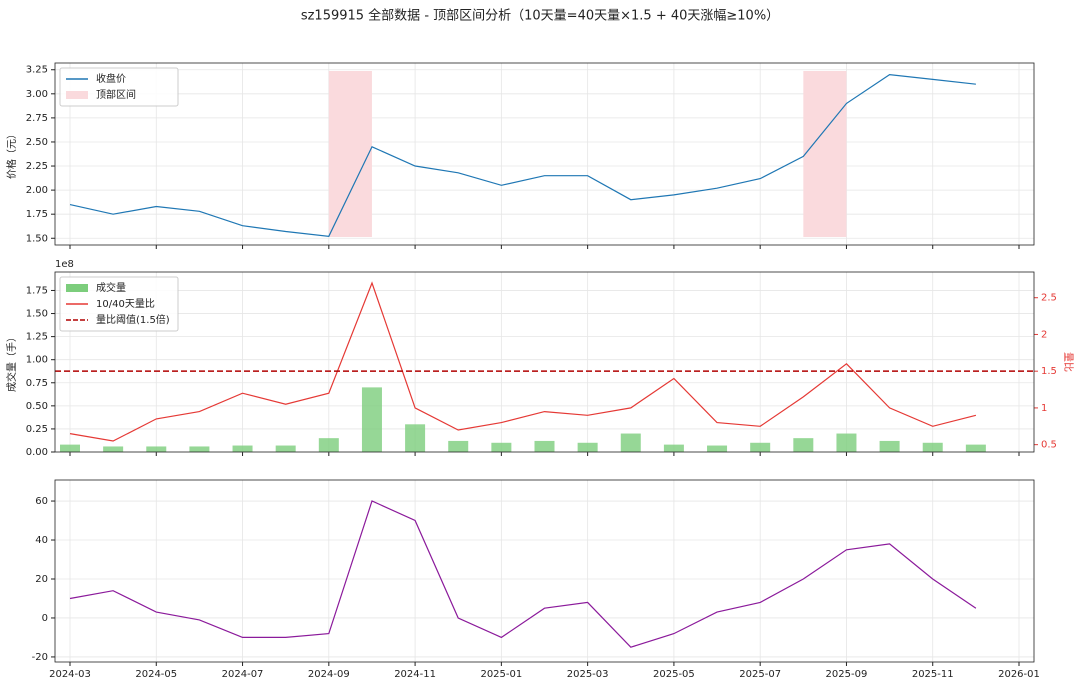 The width and height of the screenshot is (1080, 685). Describe the element at coordinates (243, 674) in the screenshot. I see `x-tick-label: 2024-07` at that location.